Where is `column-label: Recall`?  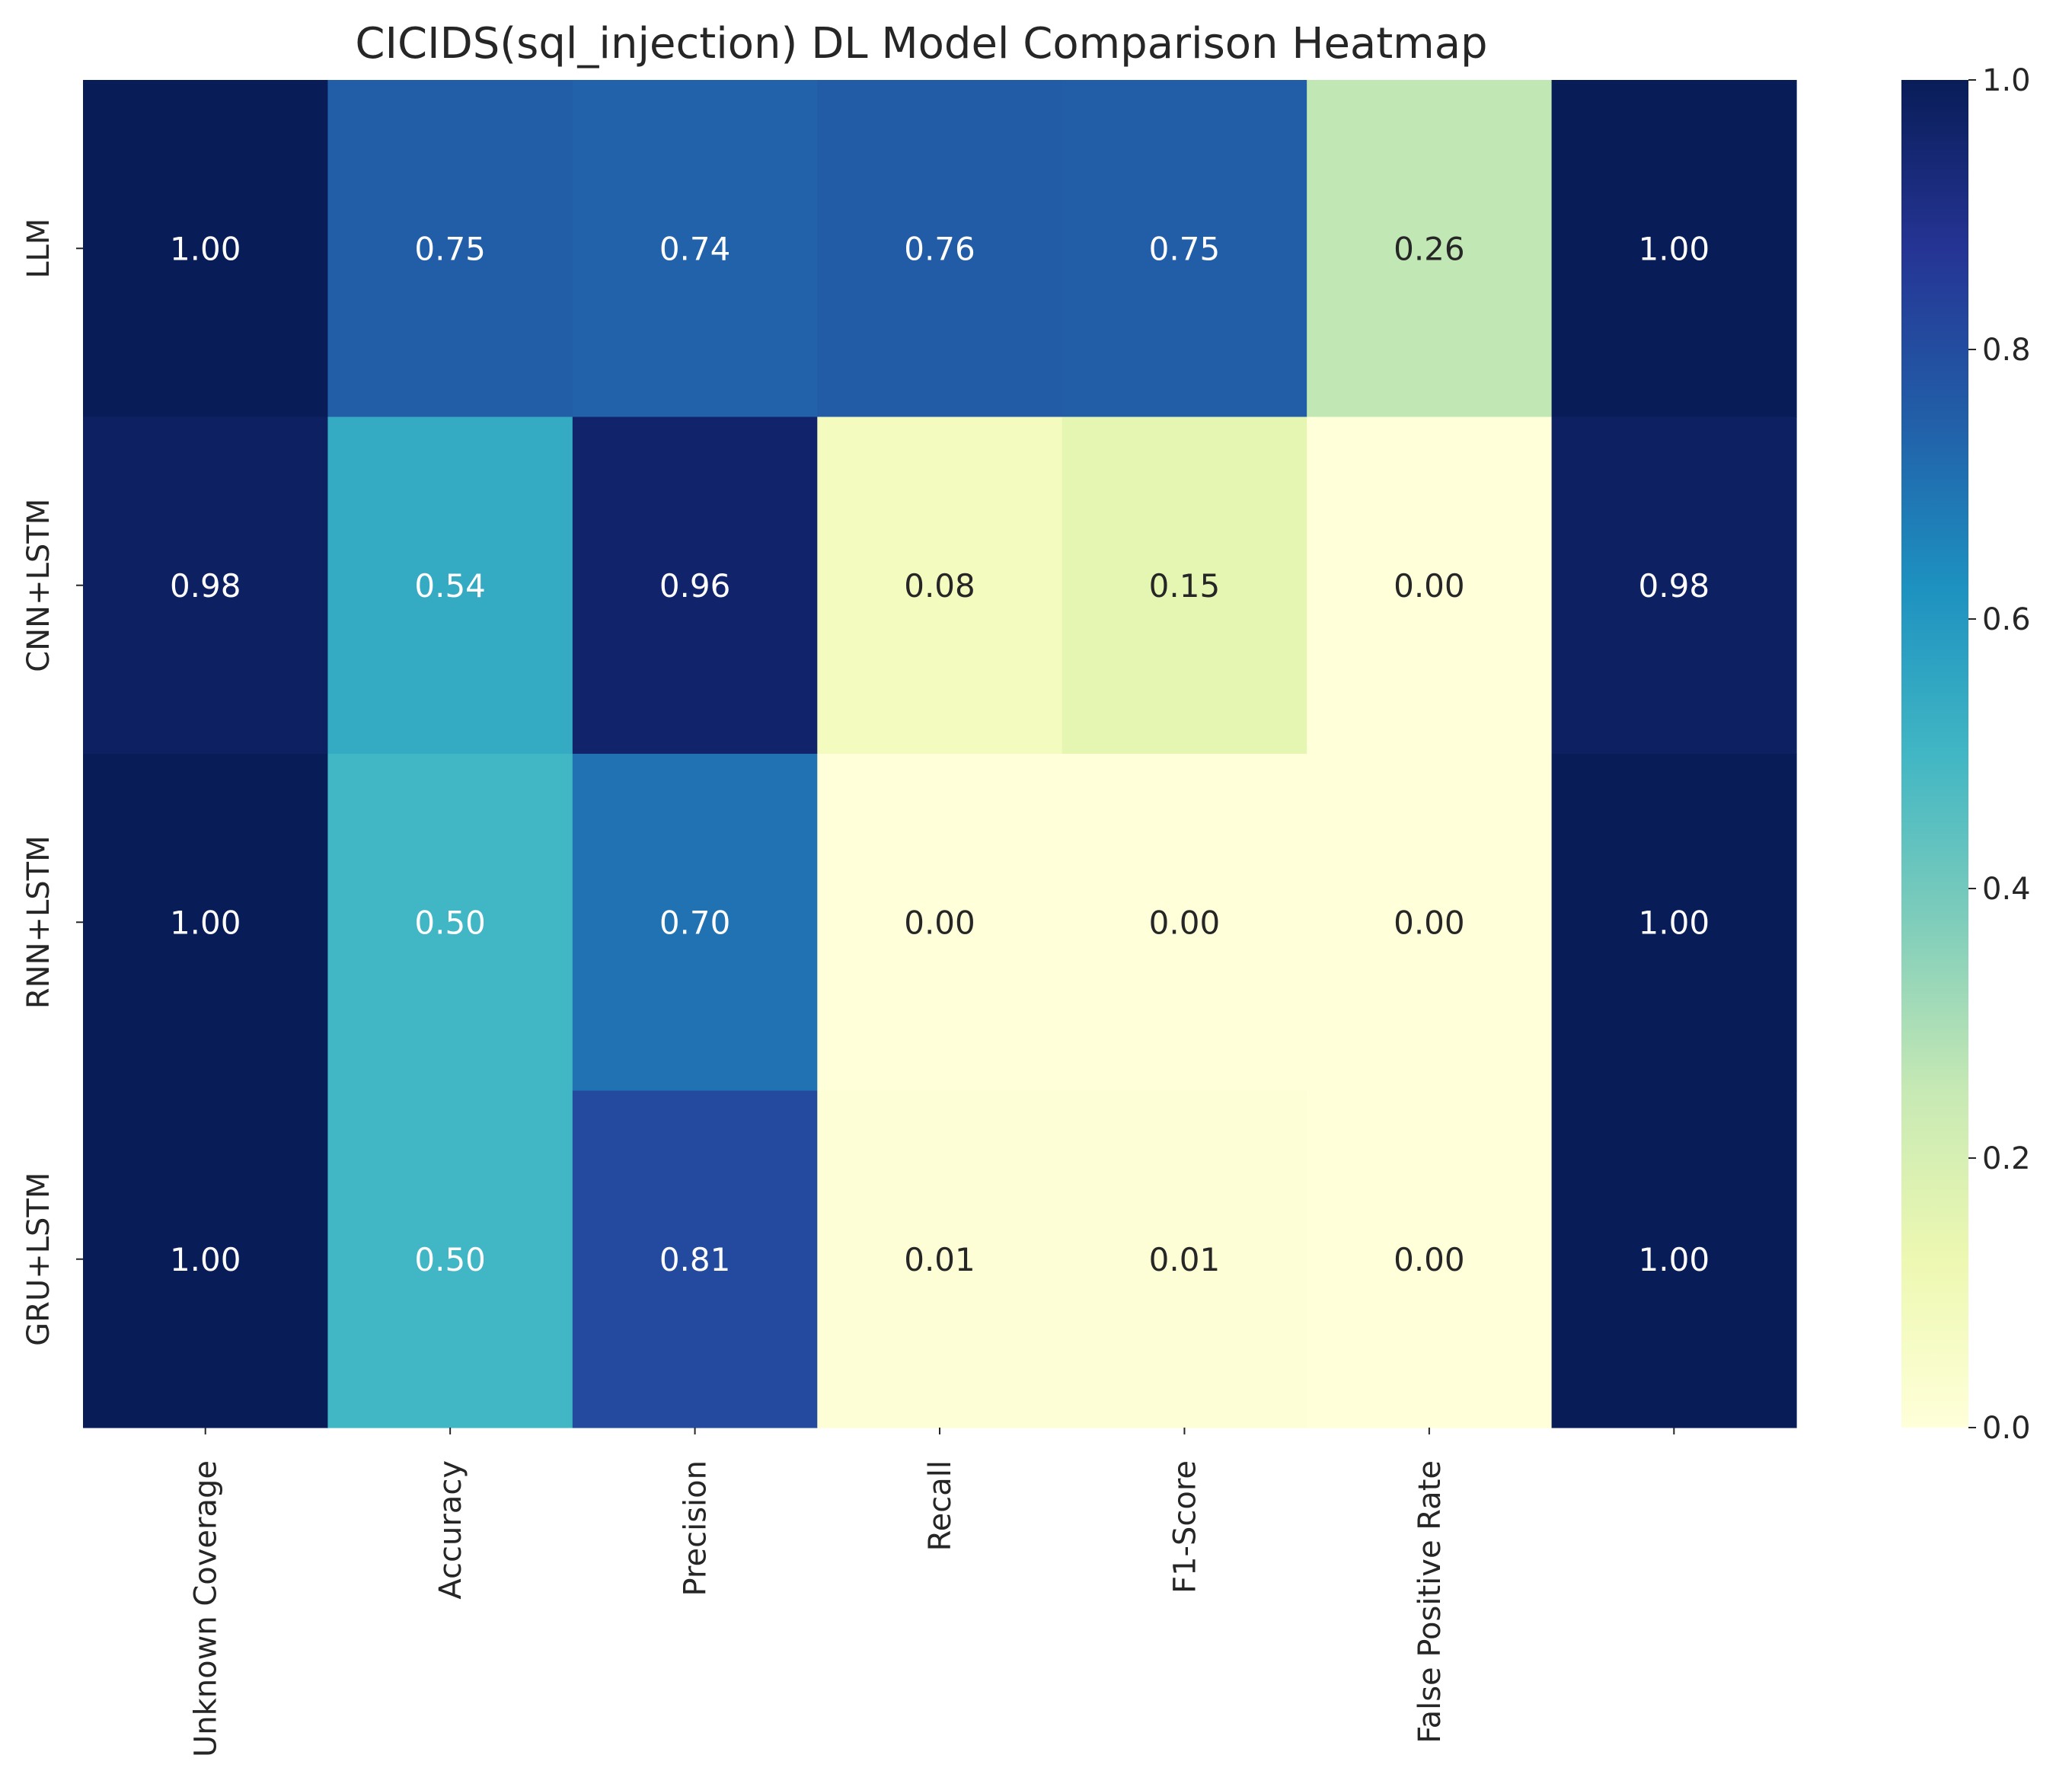
column-label: Recall is located at coordinates (940, 1506).